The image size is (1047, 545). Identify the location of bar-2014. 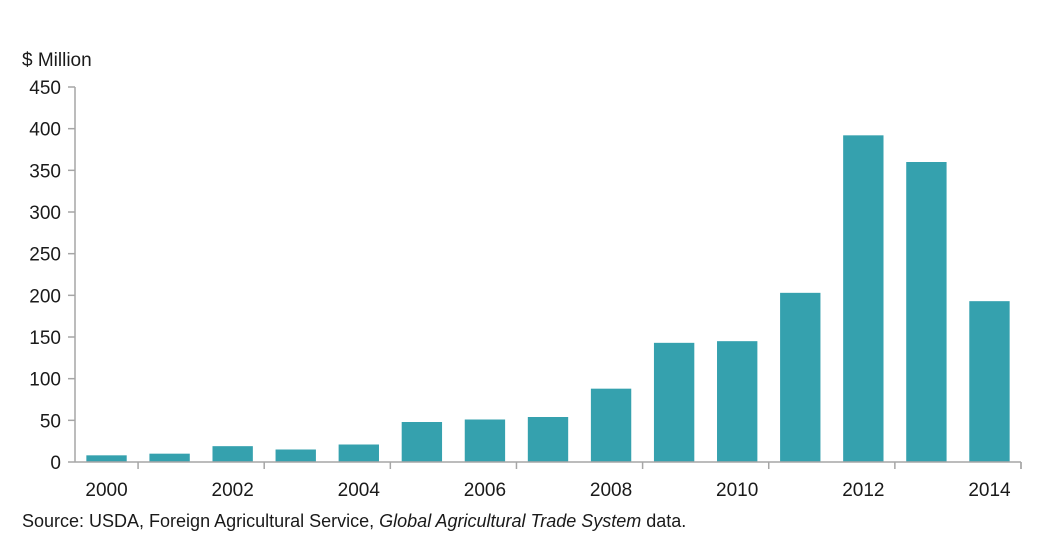
(989, 381).